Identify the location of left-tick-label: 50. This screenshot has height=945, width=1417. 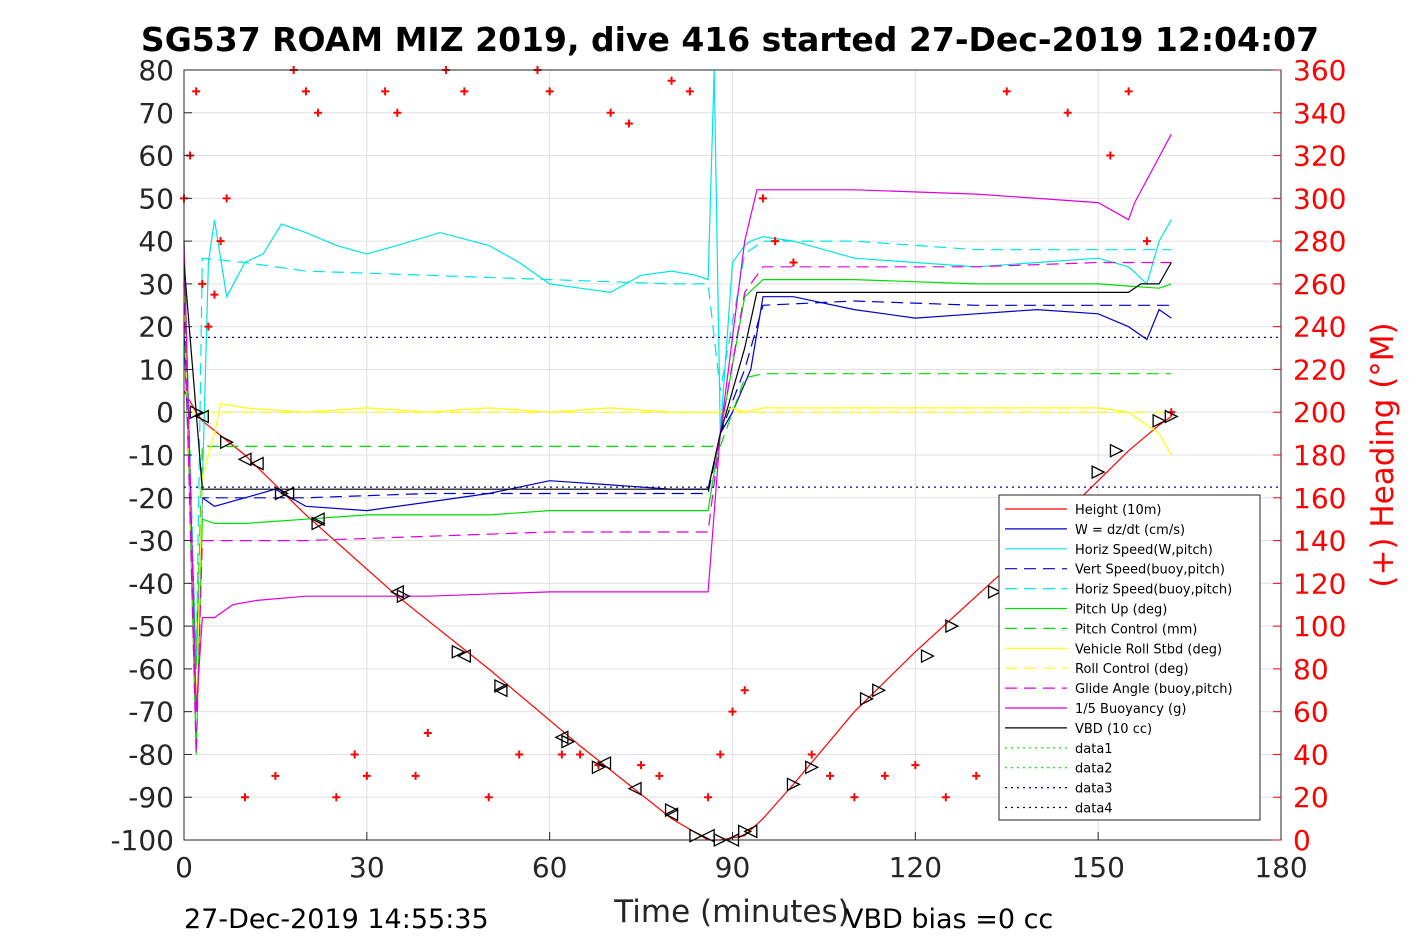
(156, 198).